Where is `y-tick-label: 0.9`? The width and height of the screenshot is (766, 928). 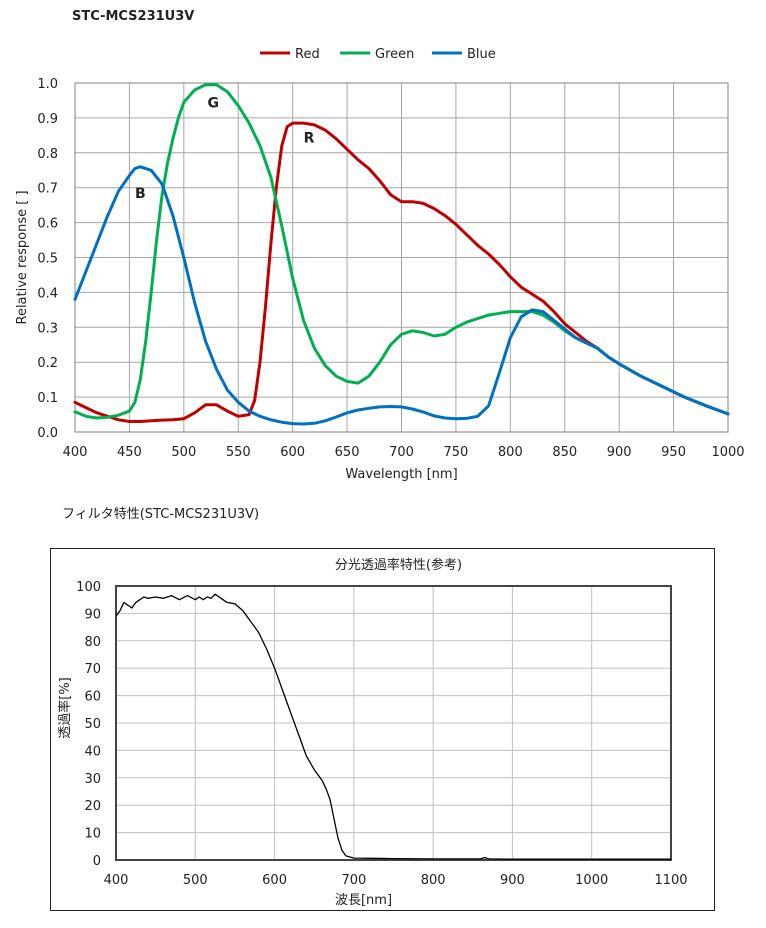 y-tick-label: 0.9 is located at coordinates (47, 119).